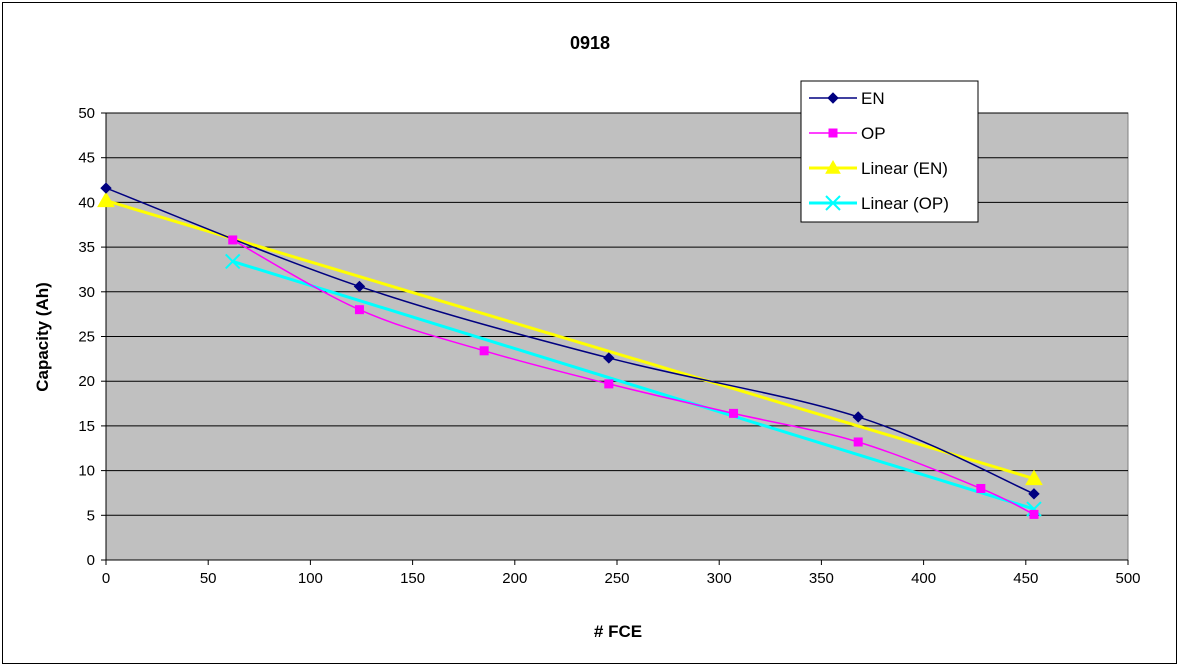 Image resolution: width=1181 pixels, height=668 pixels. Describe the element at coordinates (91, 515) in the screenshot. I see `y-tick-label: 5` at that location.